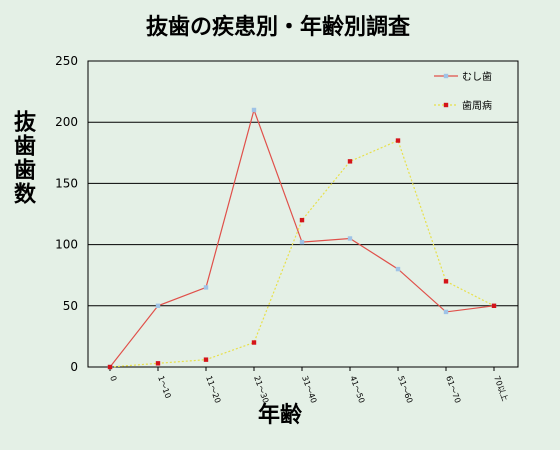  What do you see at coordinates (405, 390) in the screenshot?
I see `x-tick-label: 51～60` at bounding box center [405, 390].